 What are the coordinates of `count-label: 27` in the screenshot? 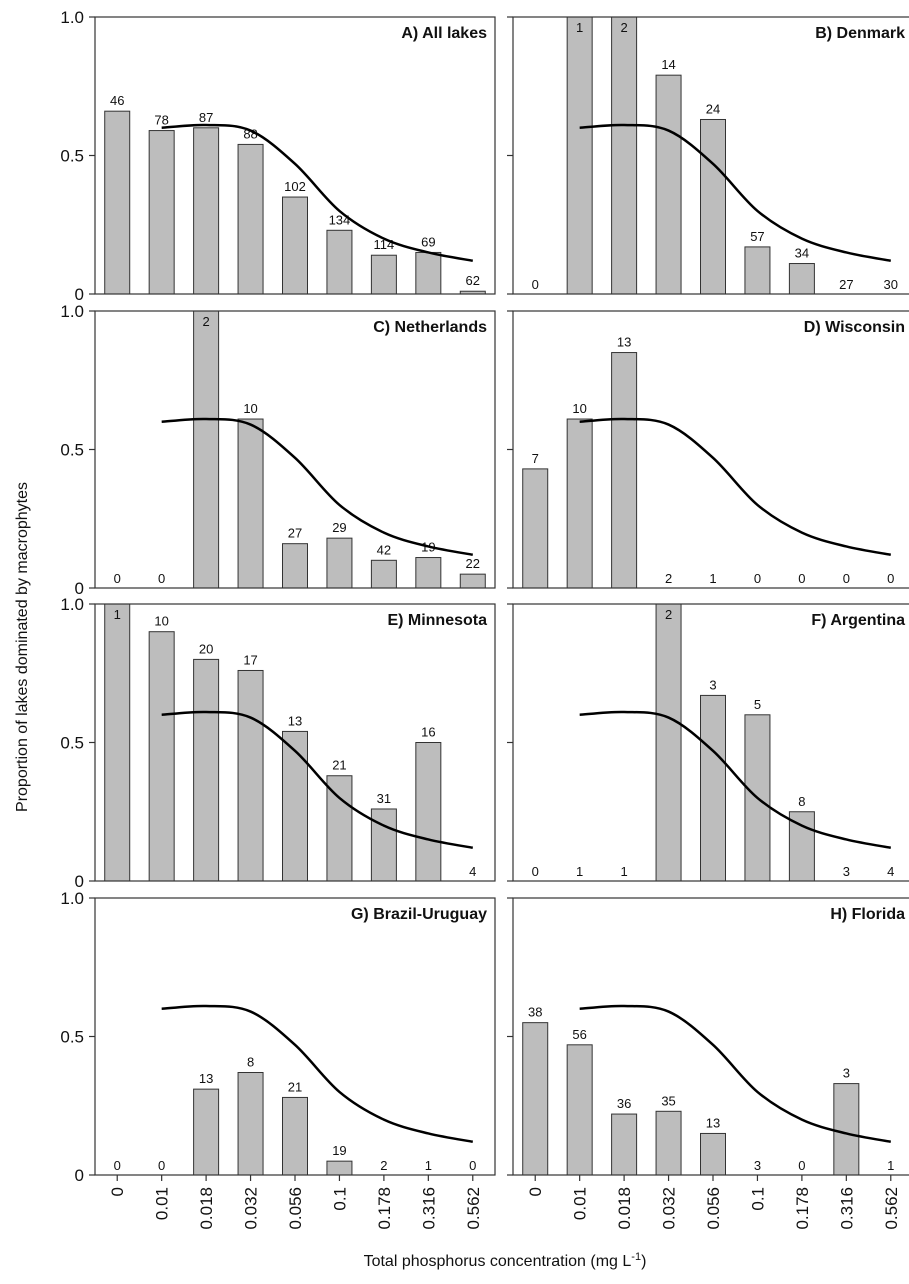 It's located at (295, 533).